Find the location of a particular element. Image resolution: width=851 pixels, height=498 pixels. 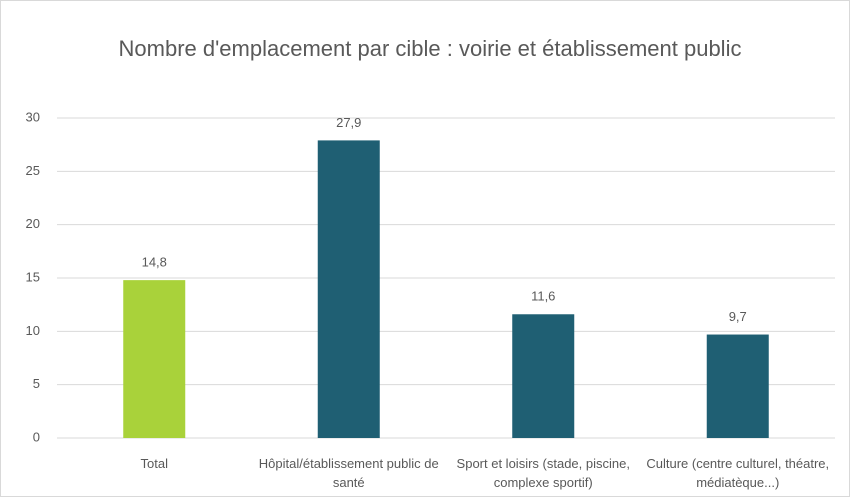

data-label: 11,6 is located at coordinates (543, 296).